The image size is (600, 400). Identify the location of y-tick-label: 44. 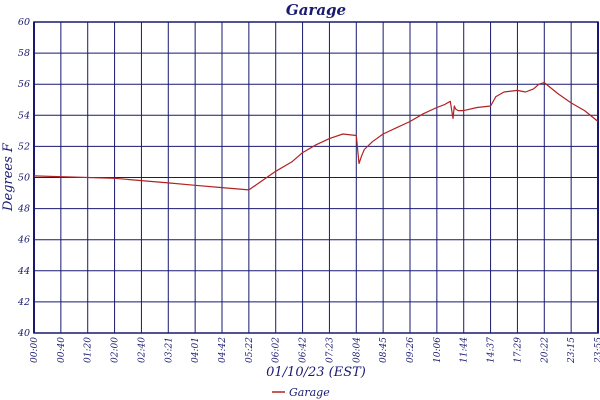
(23, 271).